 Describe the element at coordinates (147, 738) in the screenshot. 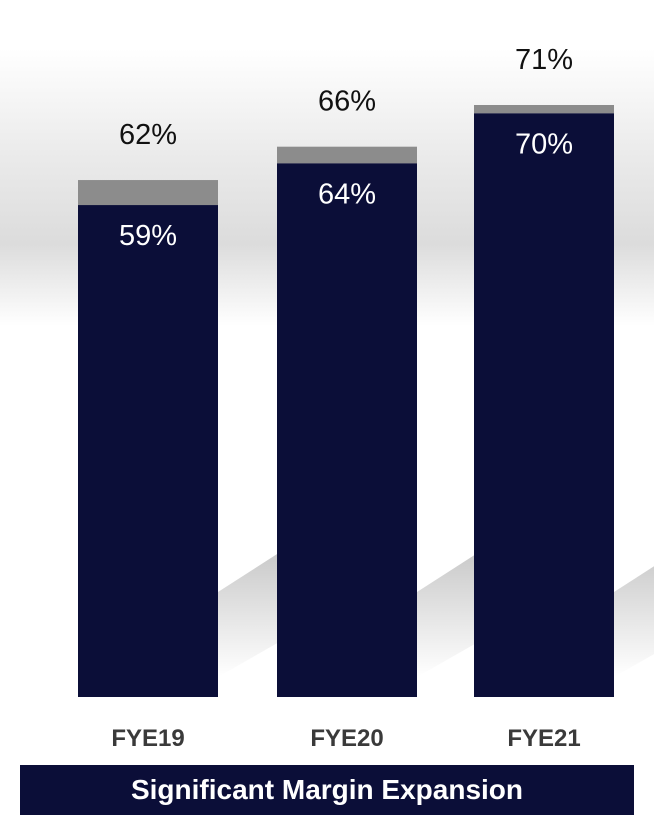

I see `x-tick-label: FYE19` at that location.